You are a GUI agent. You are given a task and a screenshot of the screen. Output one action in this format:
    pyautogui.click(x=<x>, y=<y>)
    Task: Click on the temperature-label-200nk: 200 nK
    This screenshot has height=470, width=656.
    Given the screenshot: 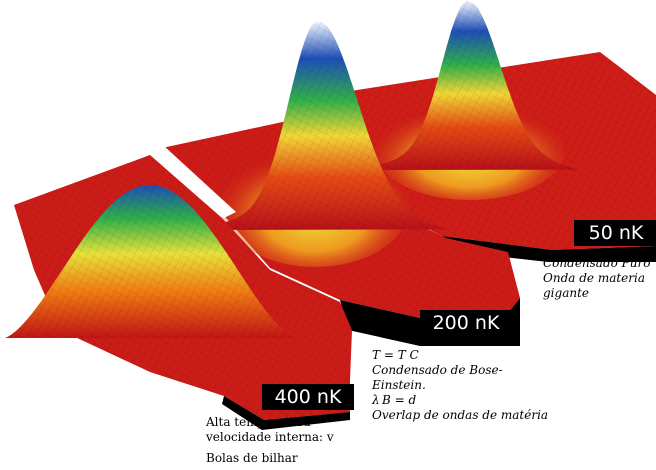 What is the action you would take?
    pyautogui.click(x=466, y=323)
    